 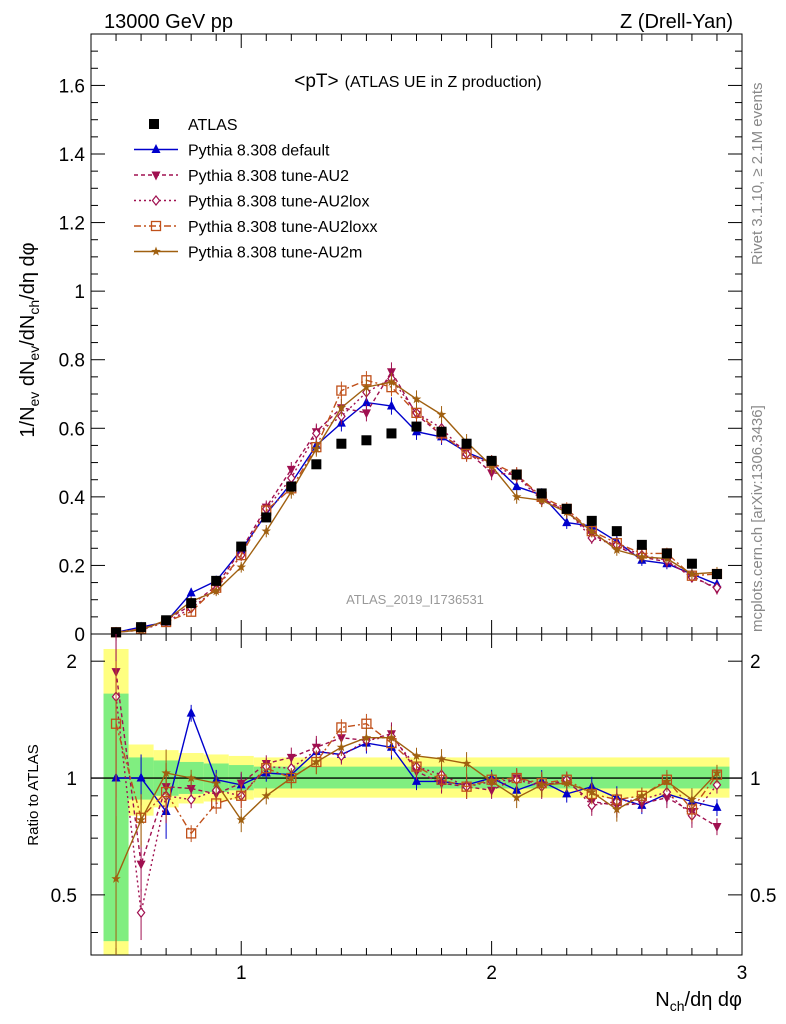 I want to click on ratio-tick-label-right: 2, so click(x=755, y=662).